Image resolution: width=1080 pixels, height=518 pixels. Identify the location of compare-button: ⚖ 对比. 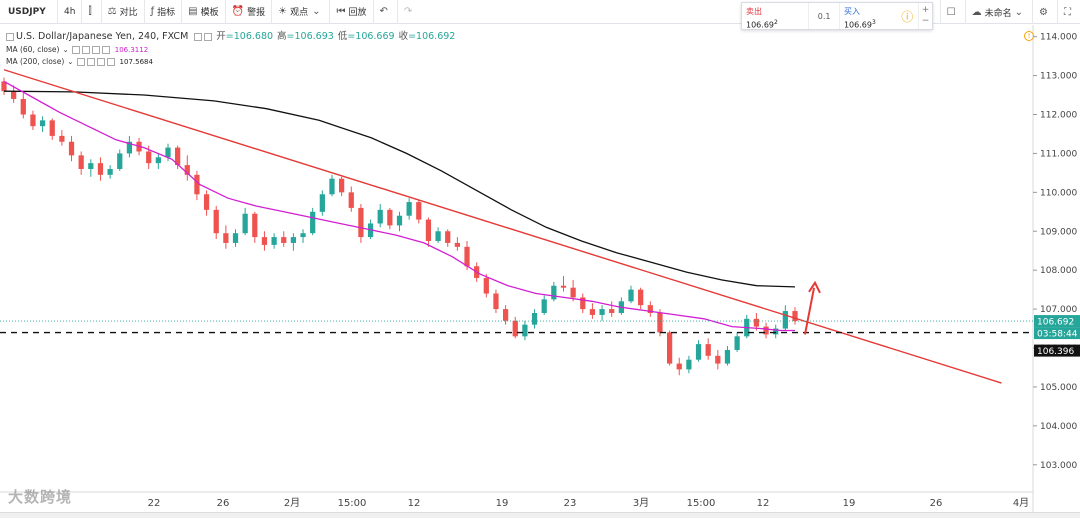
(123, 12).